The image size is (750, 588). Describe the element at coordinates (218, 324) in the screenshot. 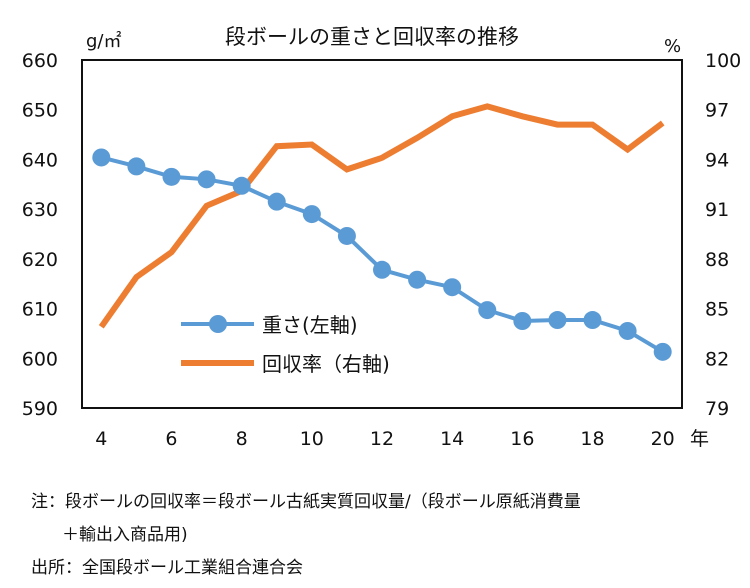

I see `legend-weight-marker` at that location.